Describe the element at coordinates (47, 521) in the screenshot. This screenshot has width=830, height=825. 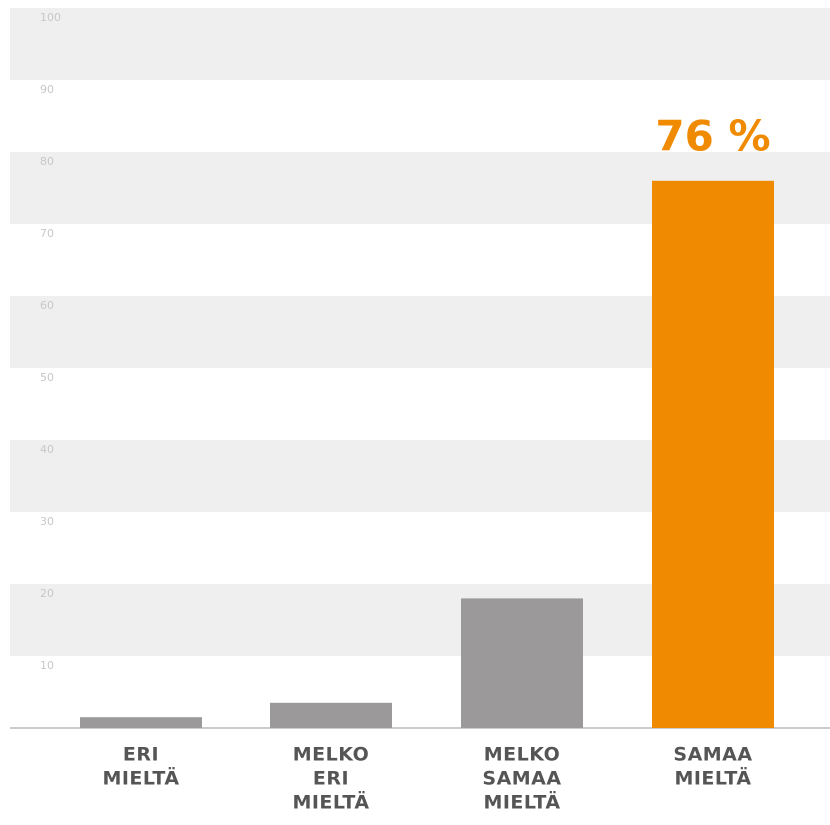
I see `y-tick-label: 30` at that location.